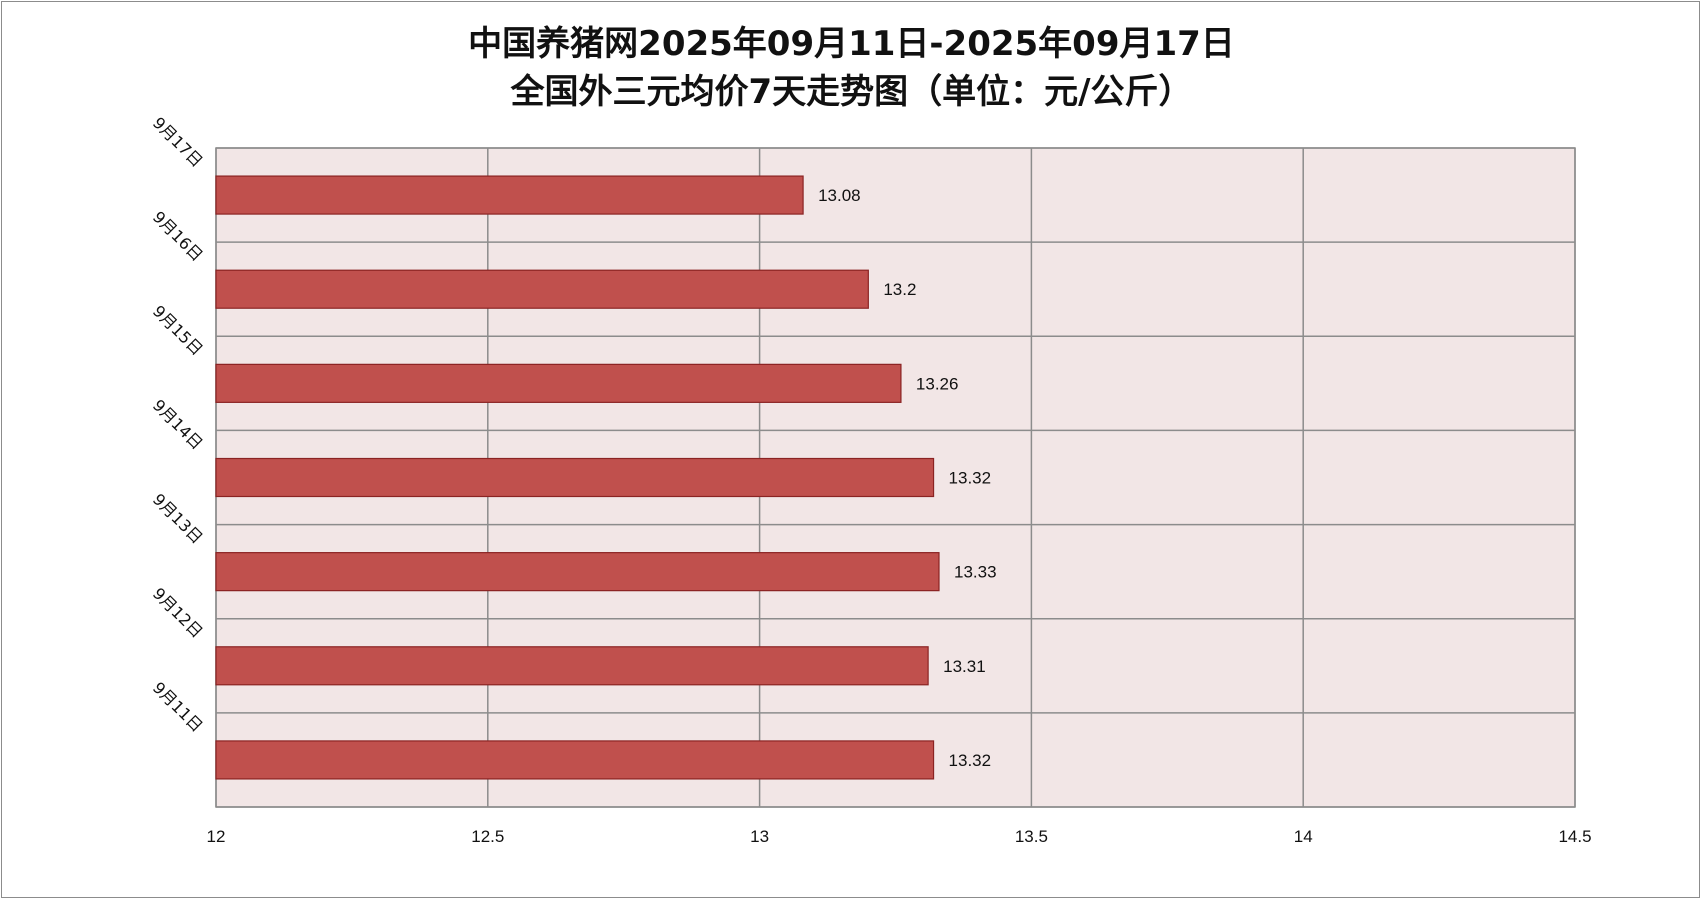 This screenshot has width=1703, height=901. Describe the element at coordinates (1574, 836) in the screenshot. I see `x-tick-label: 14.5` at that location.